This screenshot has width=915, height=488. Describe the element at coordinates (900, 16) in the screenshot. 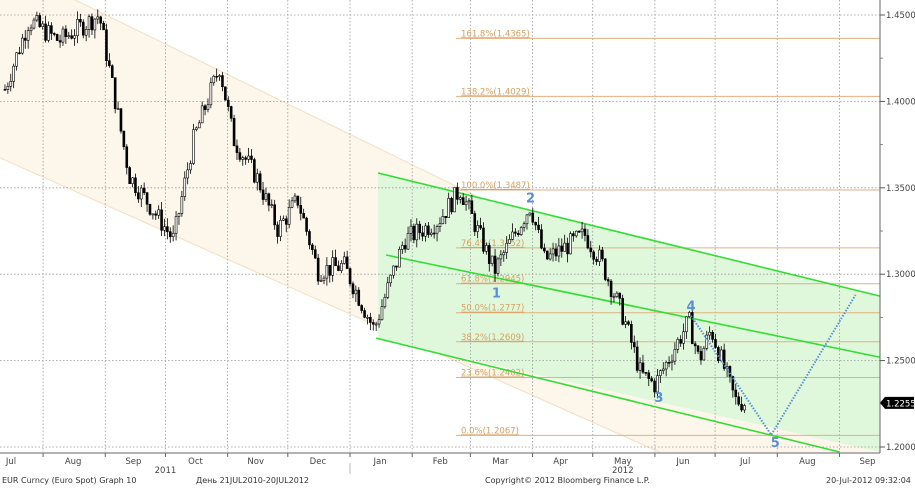

I see `y-tick-label: 1.4500` at that location.